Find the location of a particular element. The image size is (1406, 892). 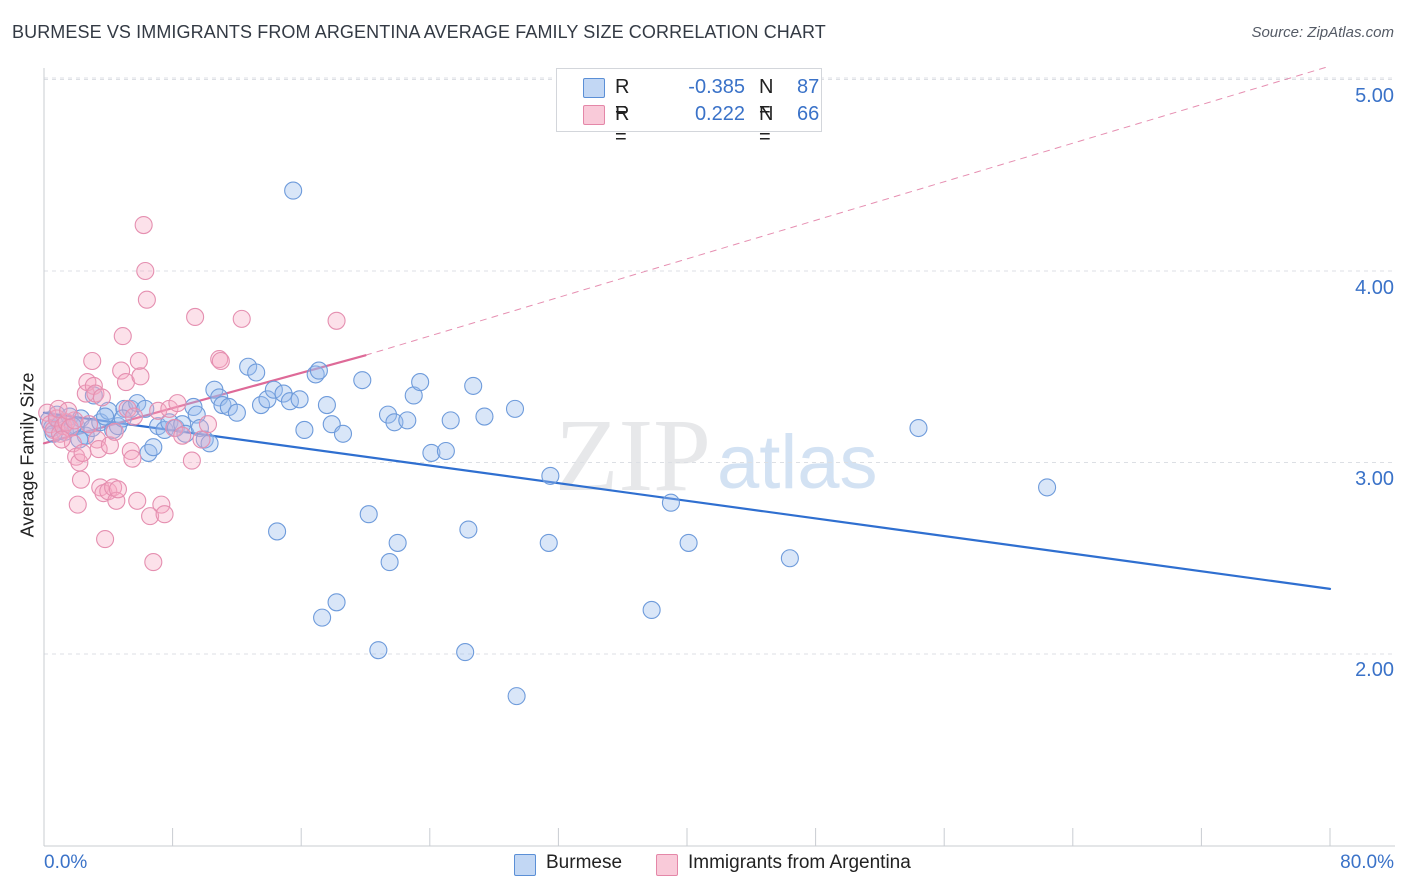

legend-r-value: 0.222 is located at coordinates (719, 114).